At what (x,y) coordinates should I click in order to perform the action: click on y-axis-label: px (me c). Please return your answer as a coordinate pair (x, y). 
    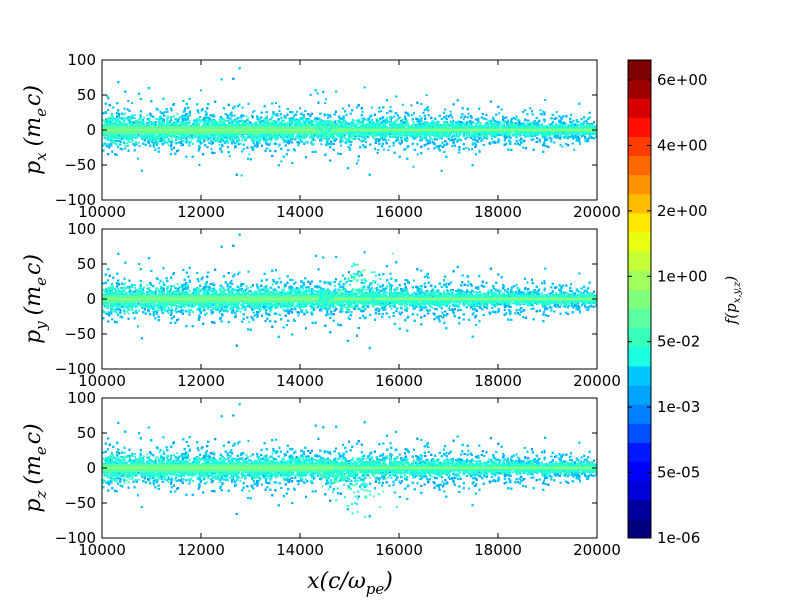
    Looking at the image, I should click on (35, 130).